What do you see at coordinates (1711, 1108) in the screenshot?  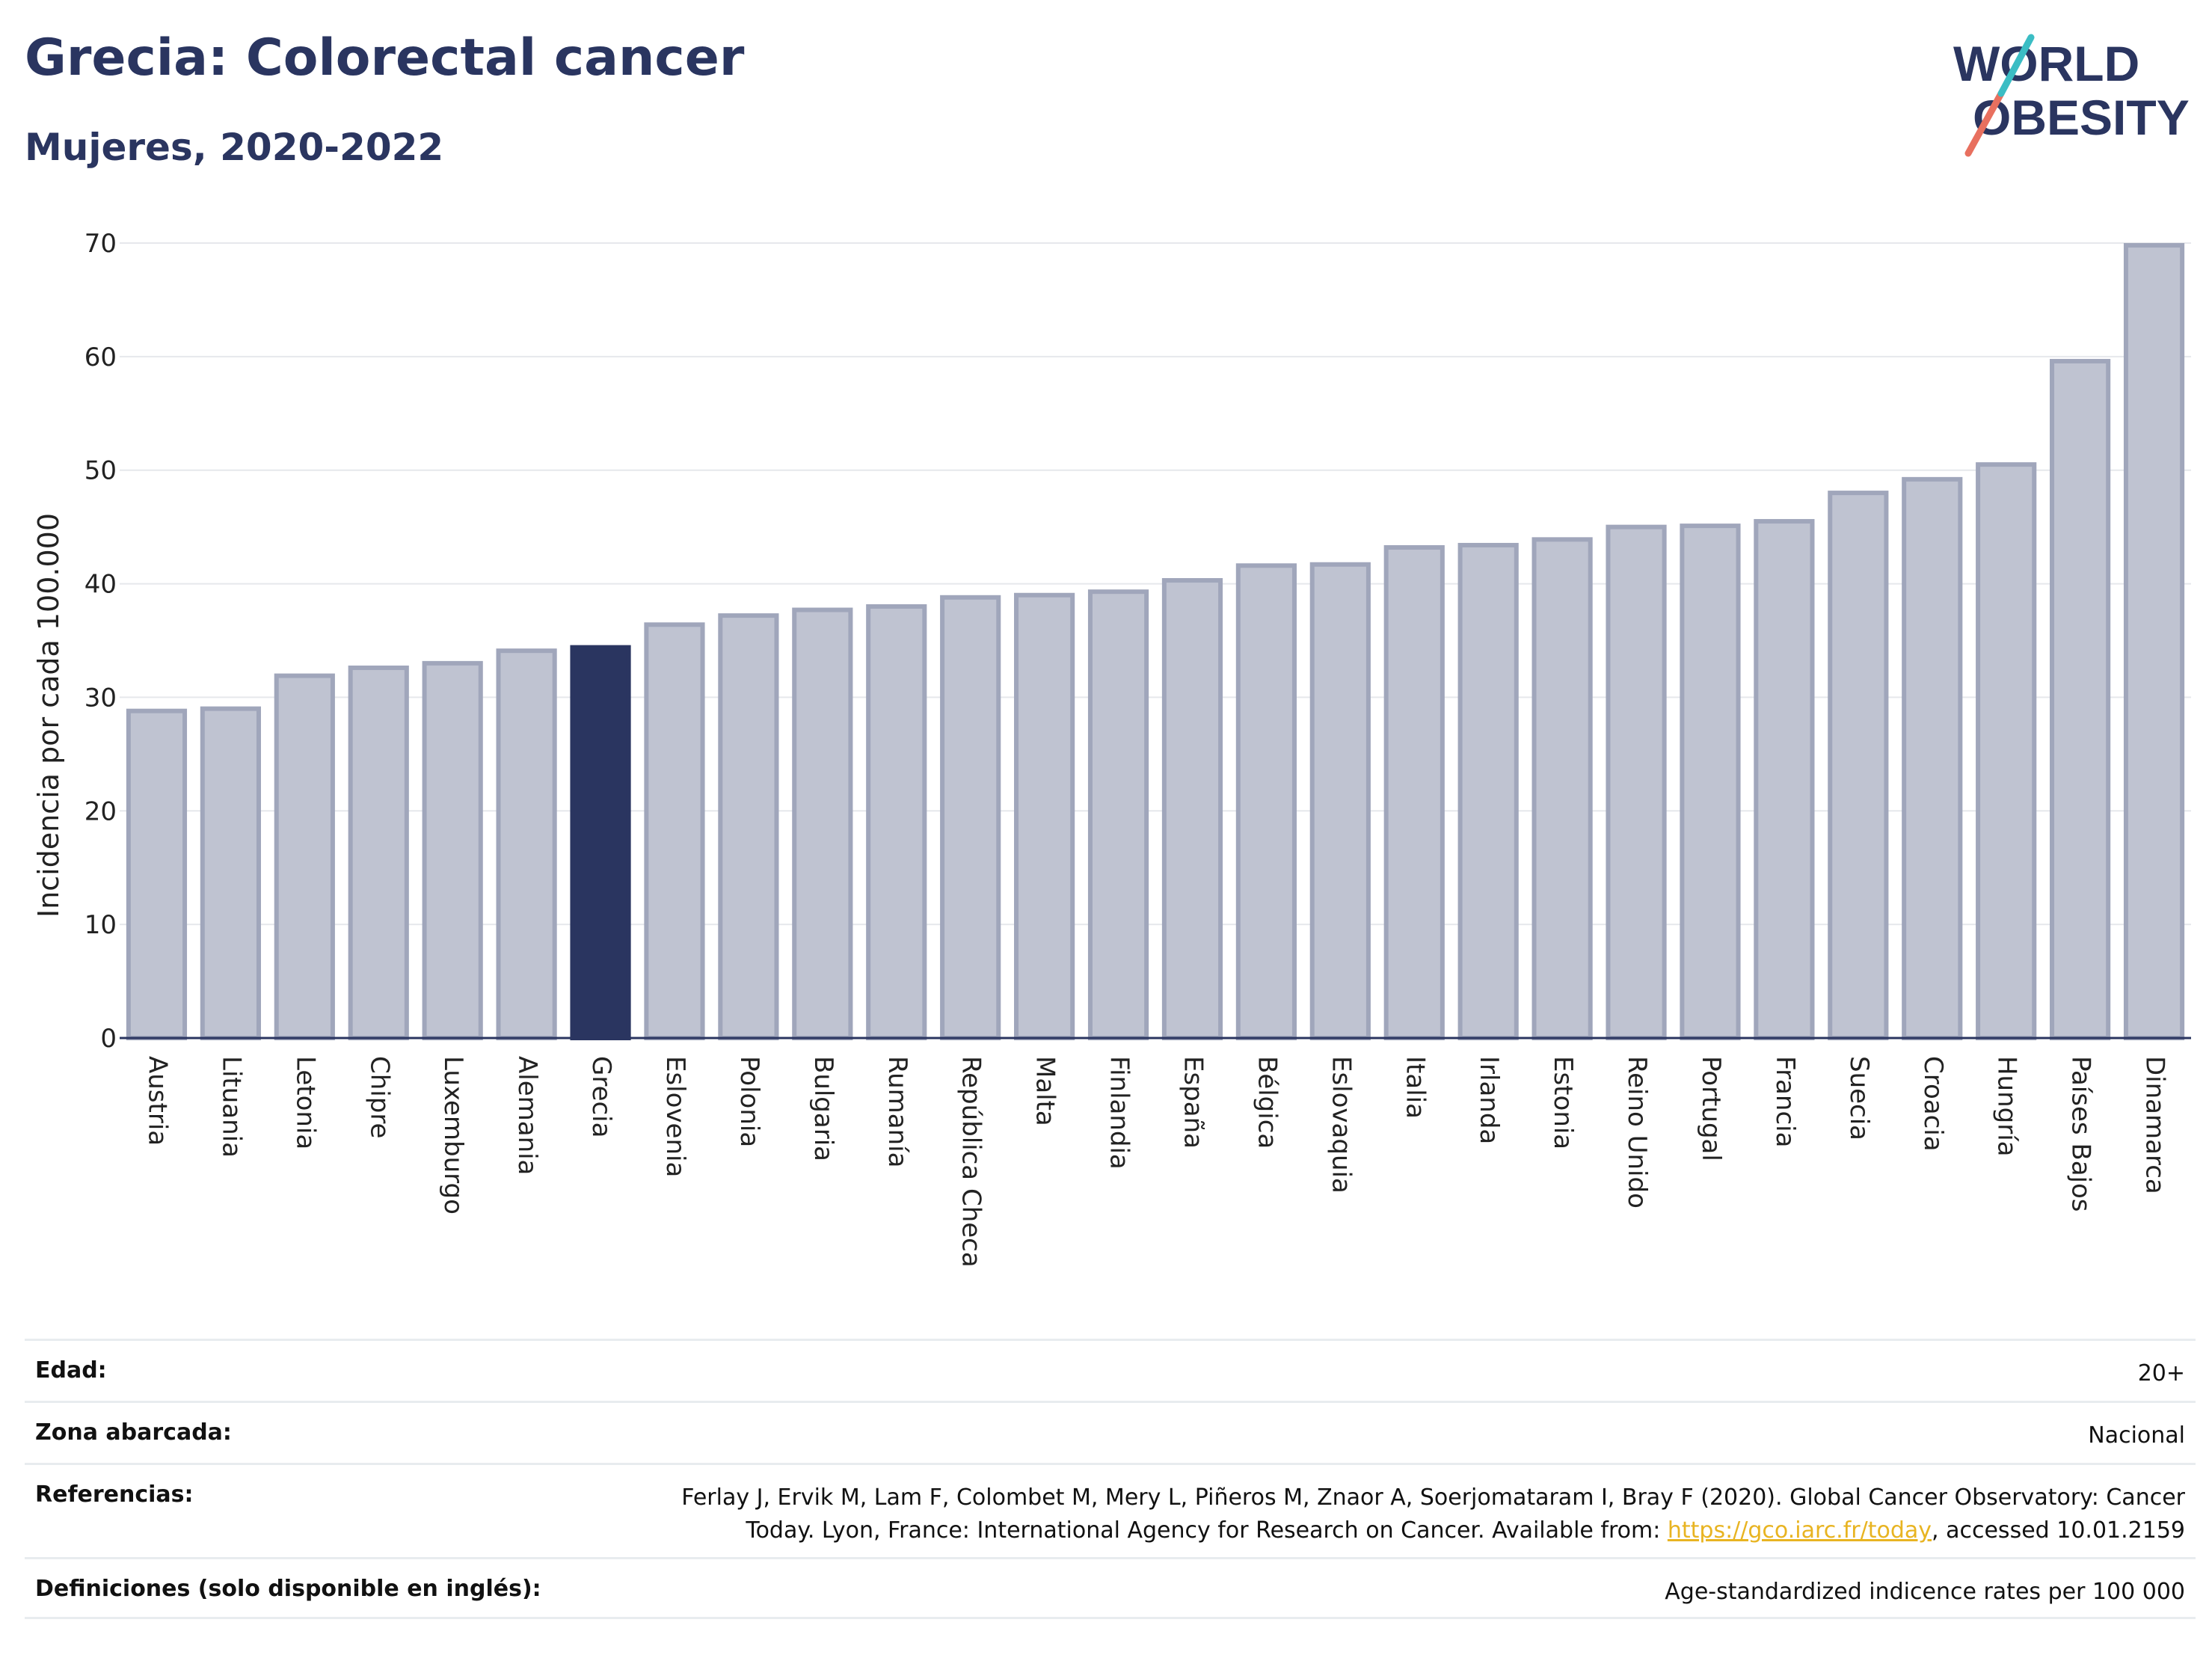 I see `x-tick-label: Portugal` at bounding box center [1711, 1108].